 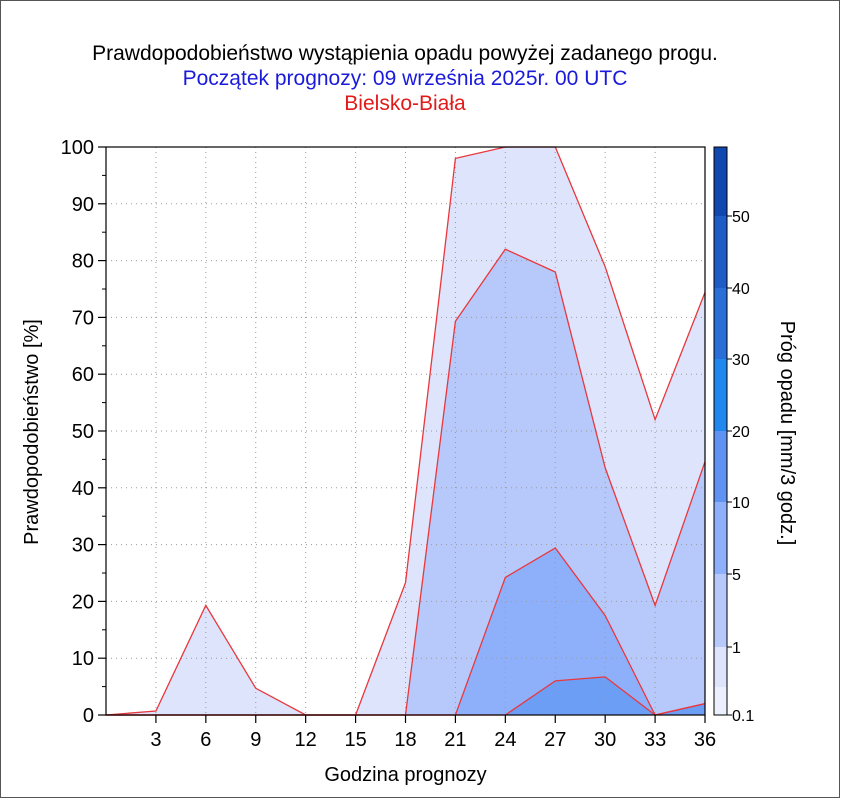 I want to click on x-tick-label: 6, so click(x=205, y=740).